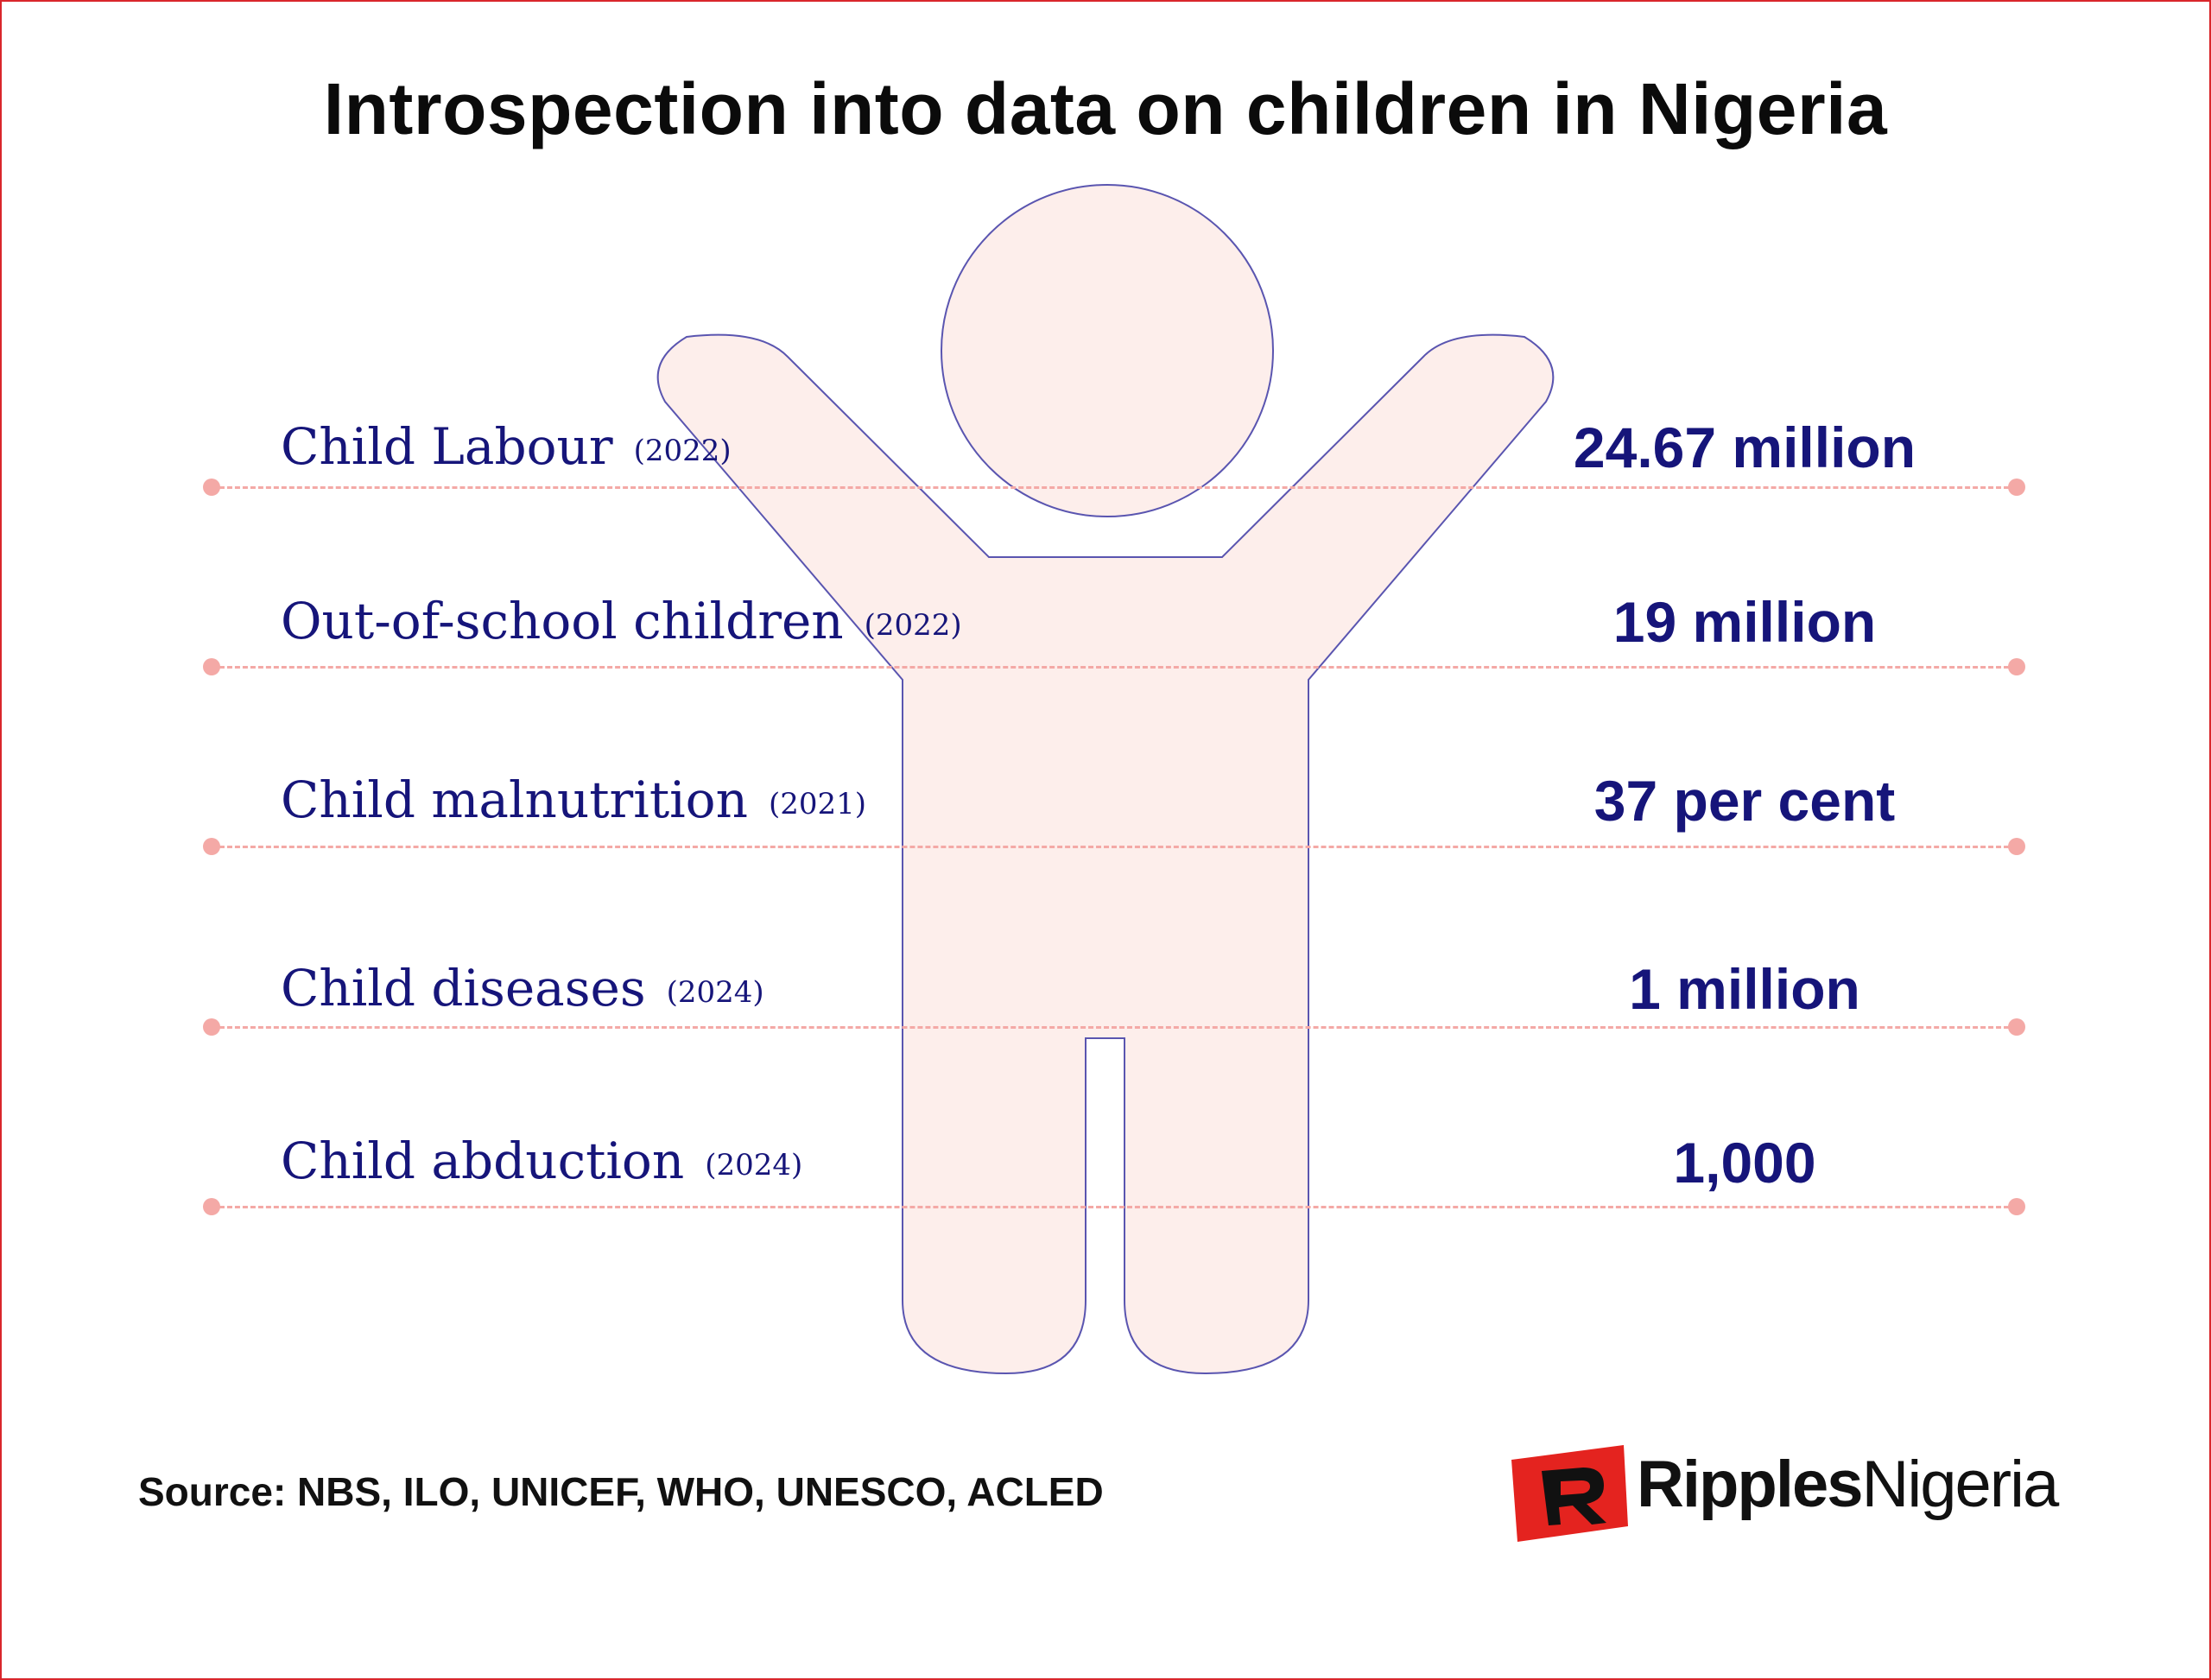 The height and width of the screenshot is (1680, 2211). I want to click on row-label-text: Child Labour, so click(447, 446).